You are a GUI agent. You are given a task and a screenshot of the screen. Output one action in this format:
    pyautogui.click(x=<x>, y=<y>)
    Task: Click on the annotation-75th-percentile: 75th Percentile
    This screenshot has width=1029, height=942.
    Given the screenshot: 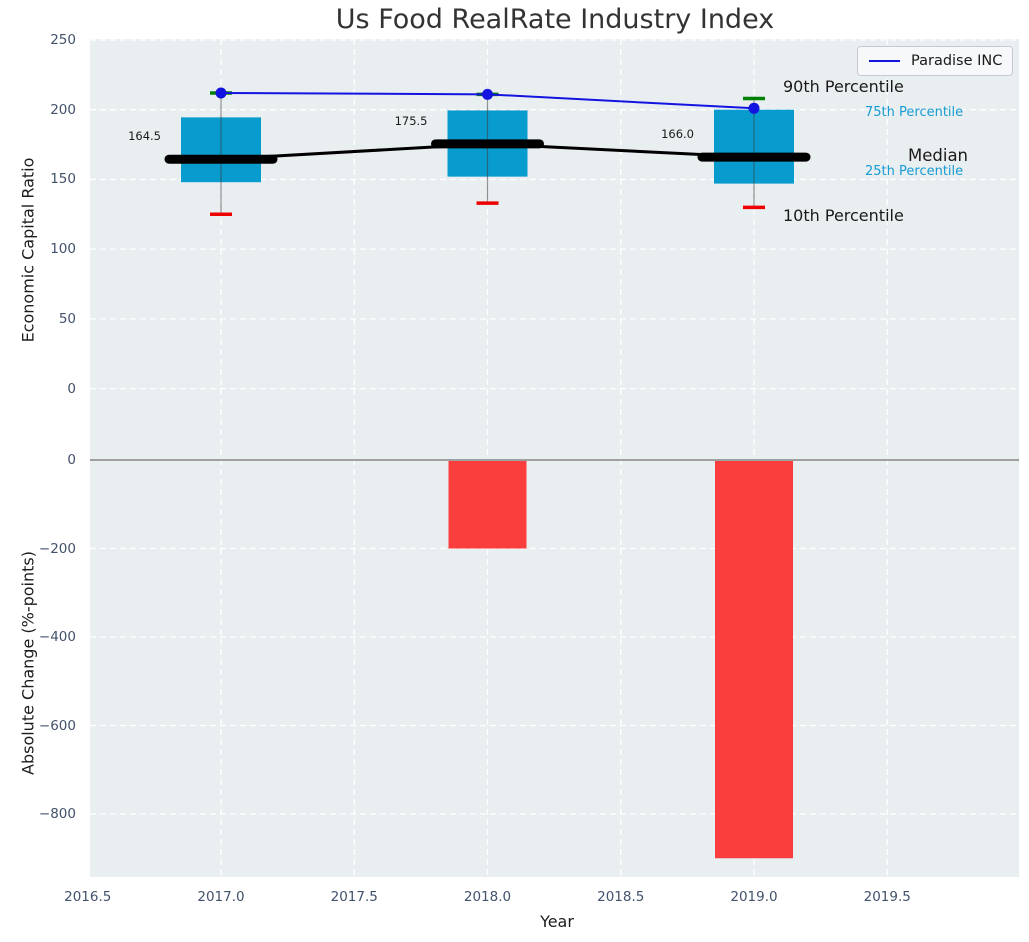 What is the action you would take?
    pyautogui.click(x=914, y=112)
    